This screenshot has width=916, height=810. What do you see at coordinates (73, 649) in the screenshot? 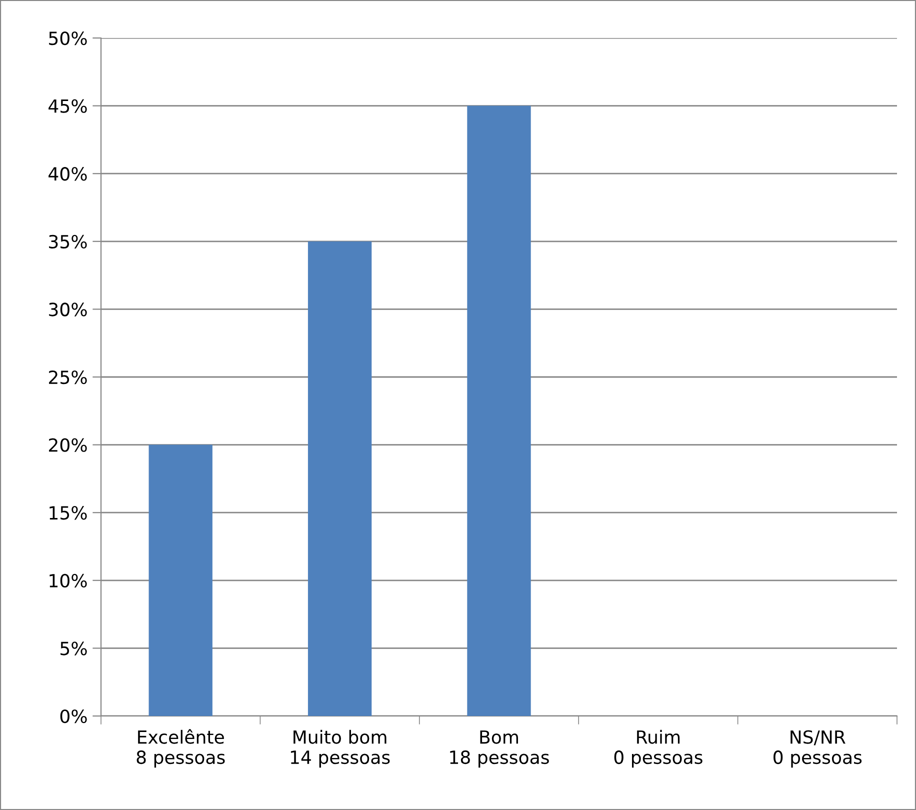
I see `y-tick-label: 5%` at bounding box center [73, 649].